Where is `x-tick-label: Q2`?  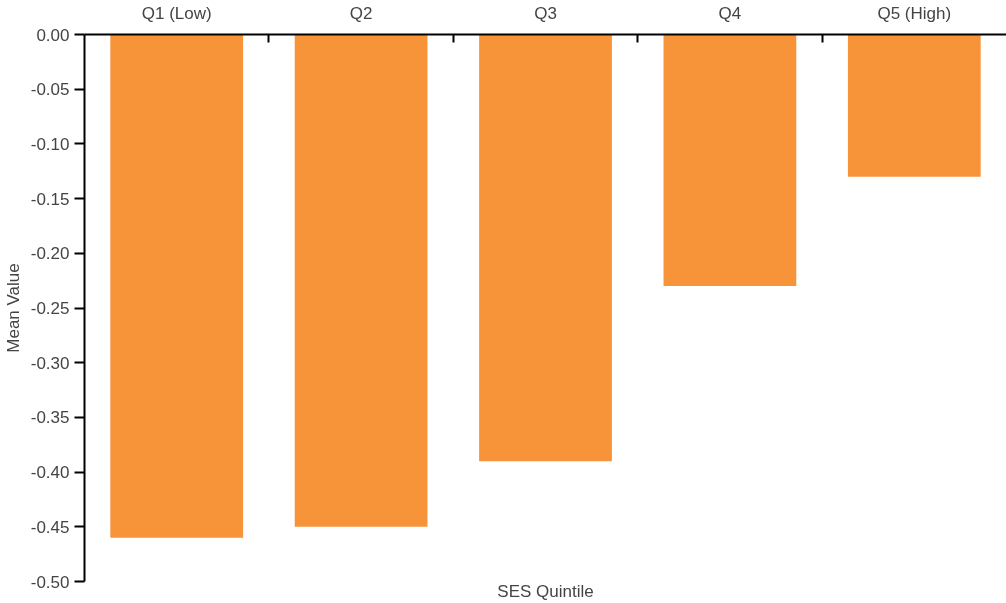 x-tick-label: Q2 is located at coordinates (361, 13).